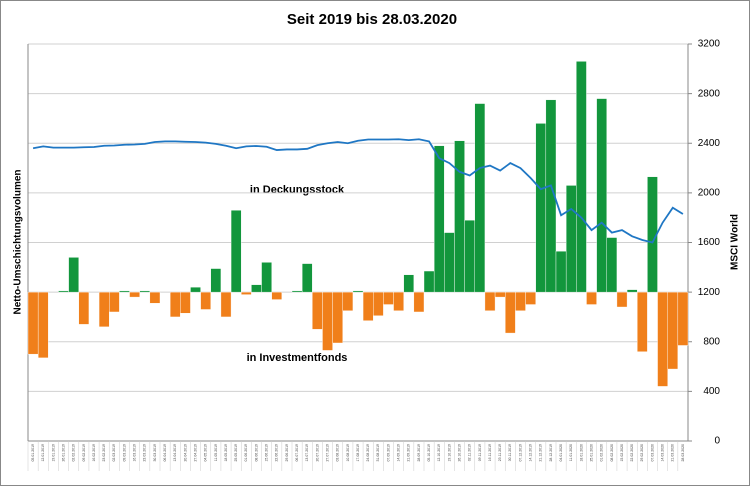 Image resolution: width=750 pixels, height=486 pixels. Describe the element at coordinates (520, 453) in the screenshot. I see `x-tick-label: 07.12.2019` at that location.